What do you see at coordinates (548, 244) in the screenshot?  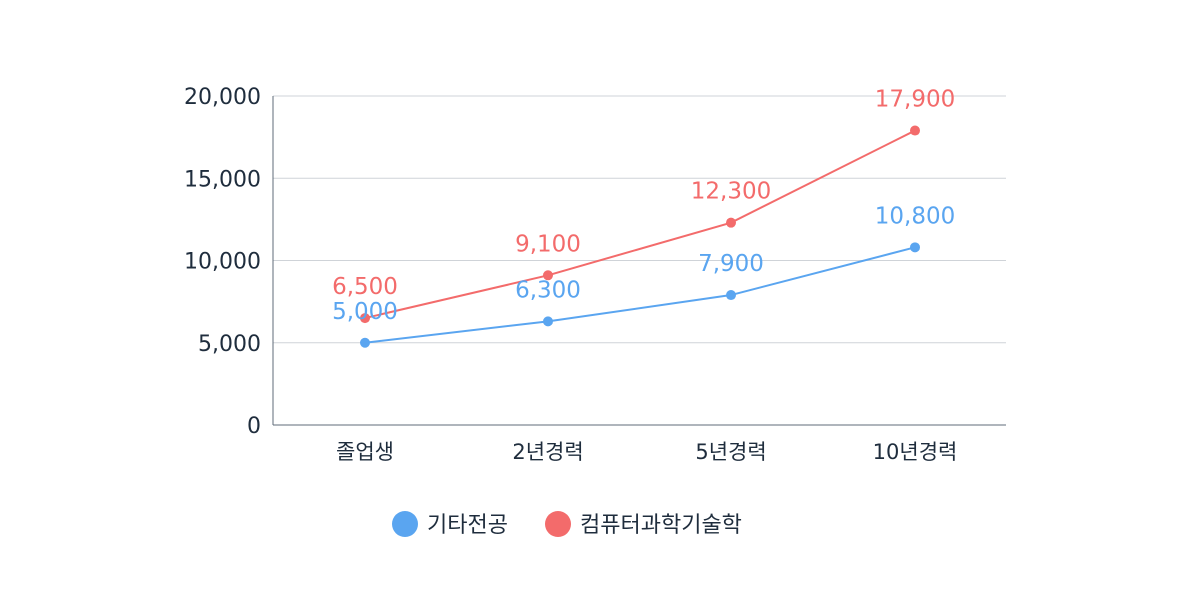 I see `data-label: 9,100` at bounding box center [548, 244].